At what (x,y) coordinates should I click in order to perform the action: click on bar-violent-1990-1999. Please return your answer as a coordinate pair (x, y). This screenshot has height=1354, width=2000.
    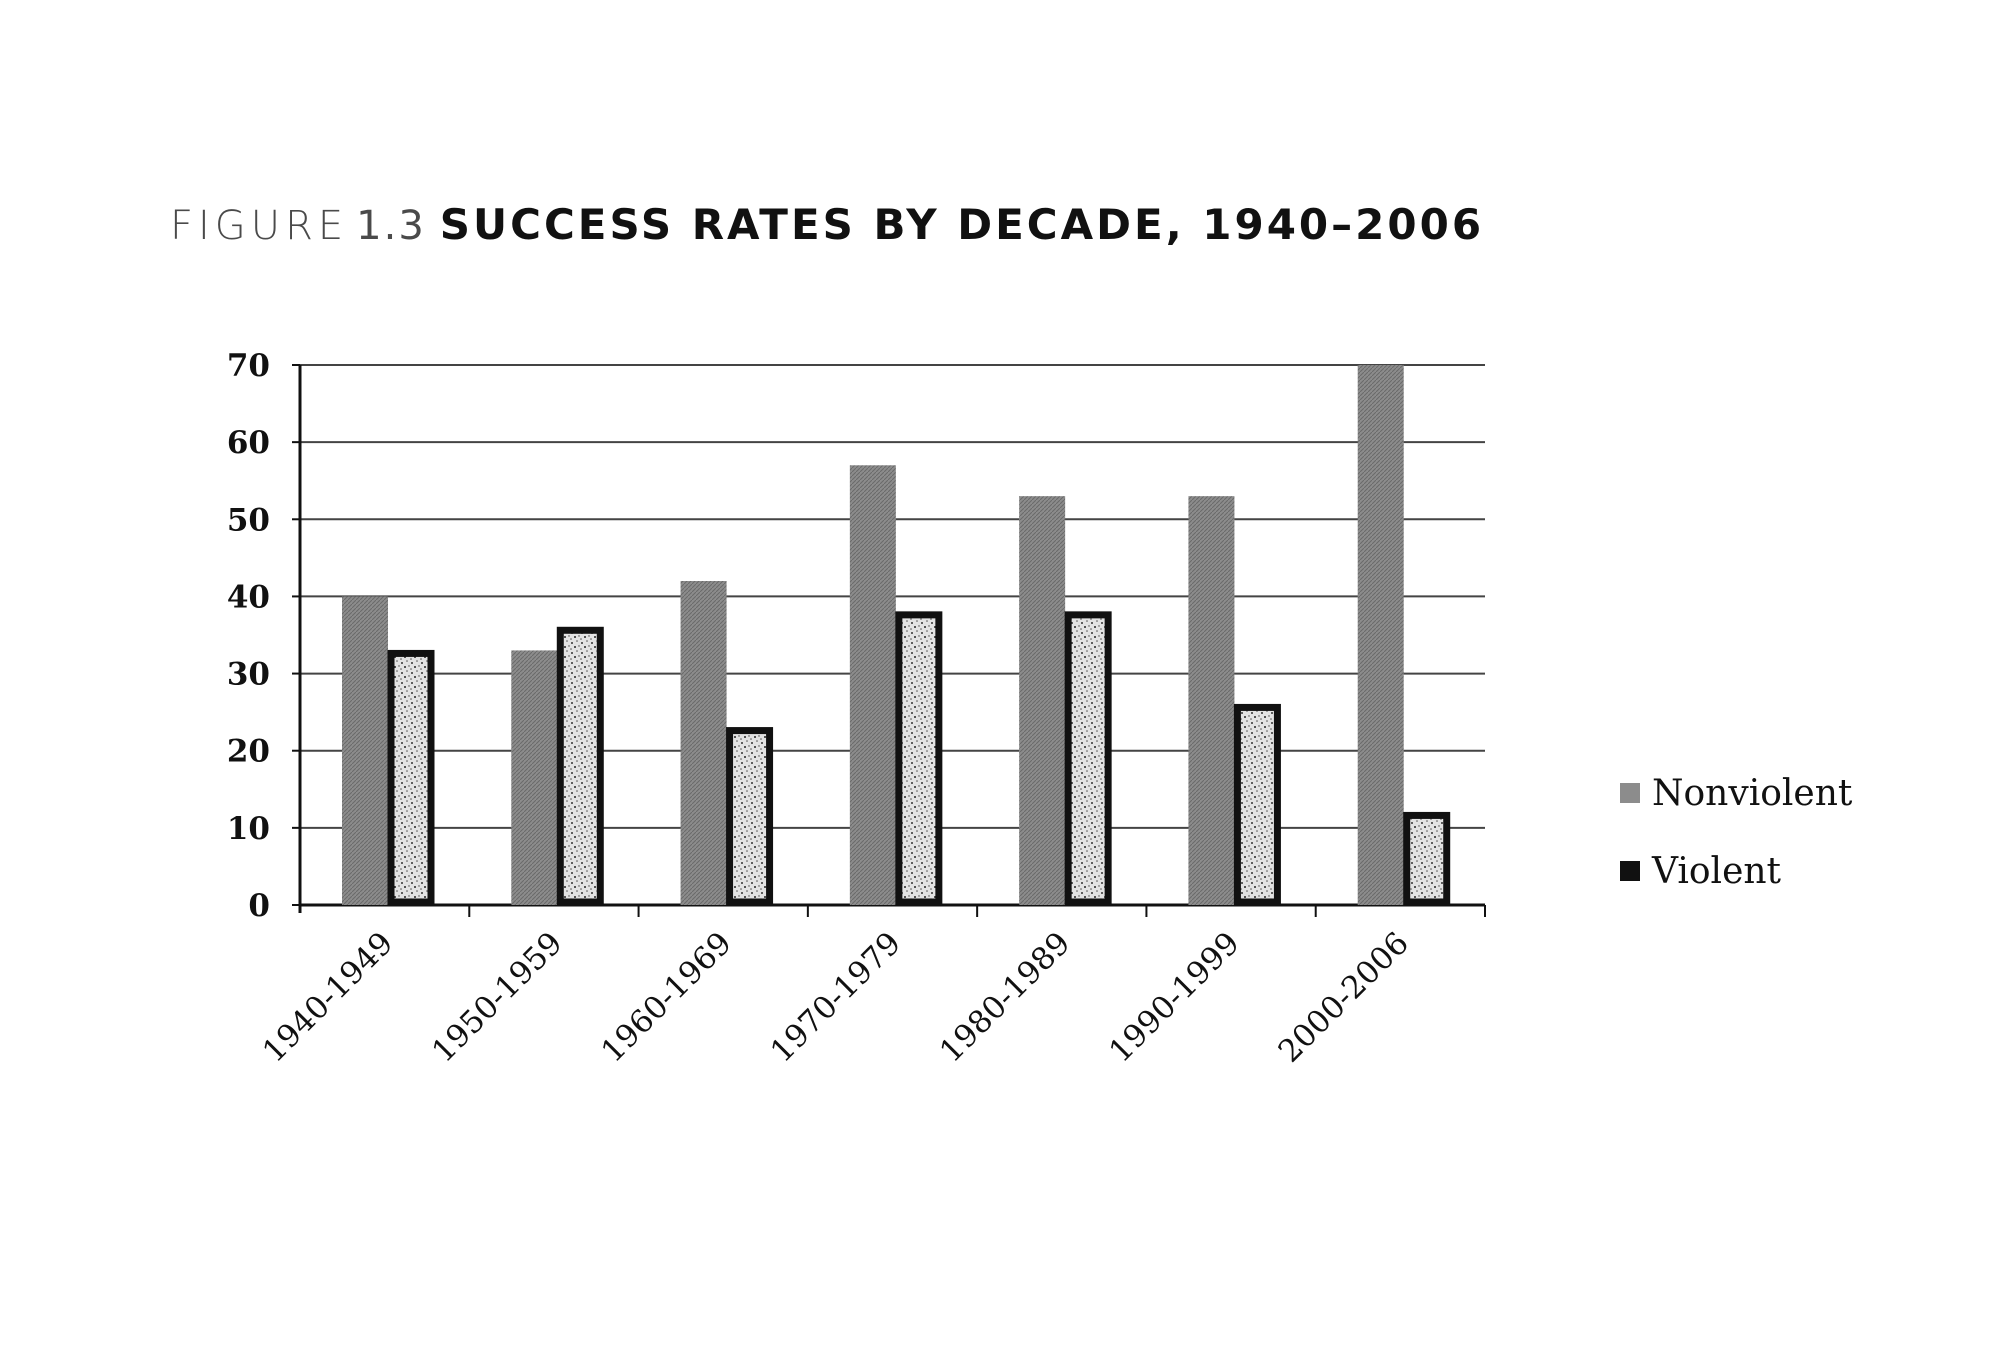
    Looking at the image, I should click on (1257, 804).